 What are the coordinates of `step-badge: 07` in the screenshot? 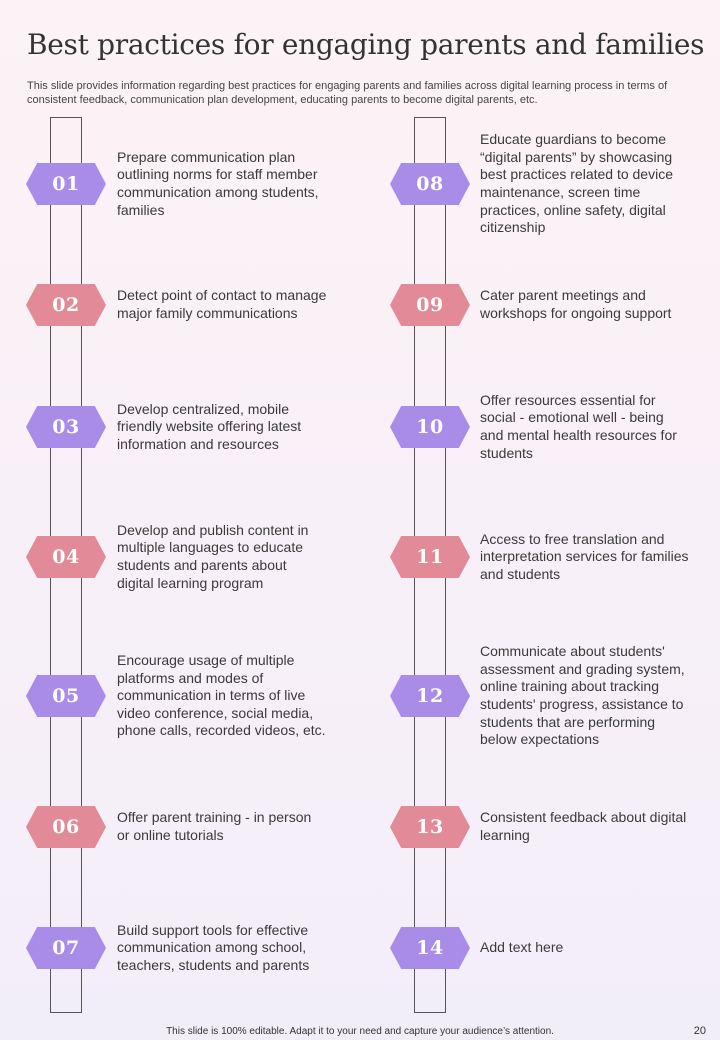 It's located at (66, 948).